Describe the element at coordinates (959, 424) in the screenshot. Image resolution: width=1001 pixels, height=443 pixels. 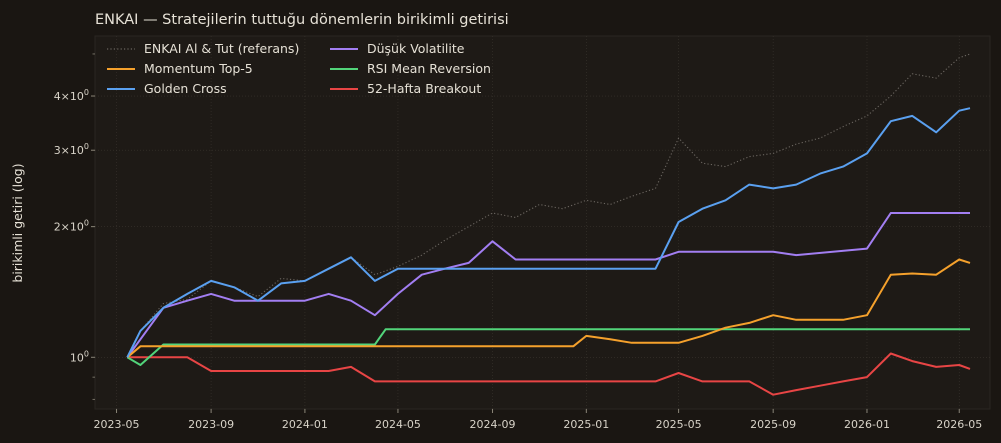
I see `x-tick-label: 2026-05` at that location.